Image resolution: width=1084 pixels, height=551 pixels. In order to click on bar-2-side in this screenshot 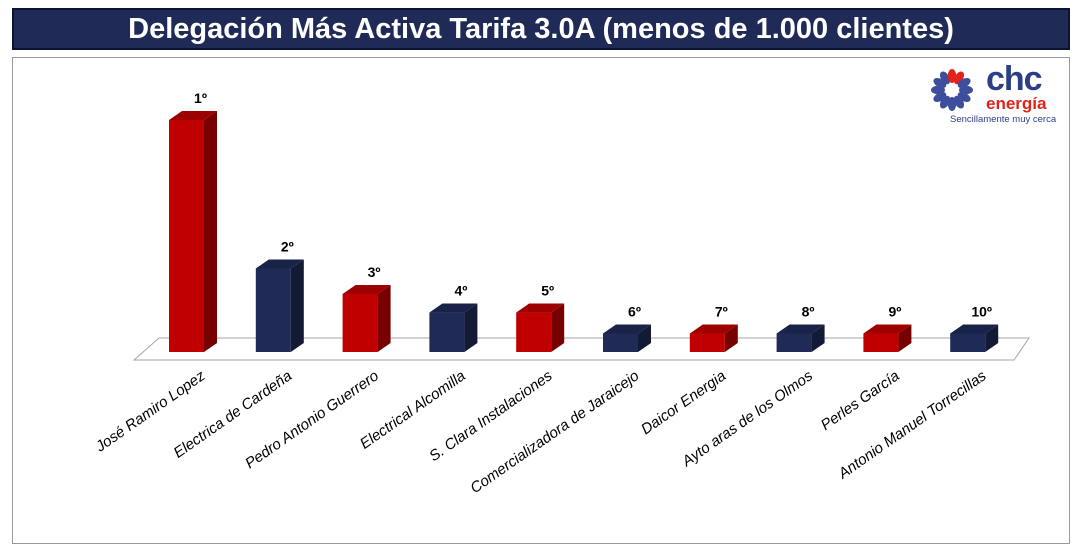, I will do `click(297, 305)`.